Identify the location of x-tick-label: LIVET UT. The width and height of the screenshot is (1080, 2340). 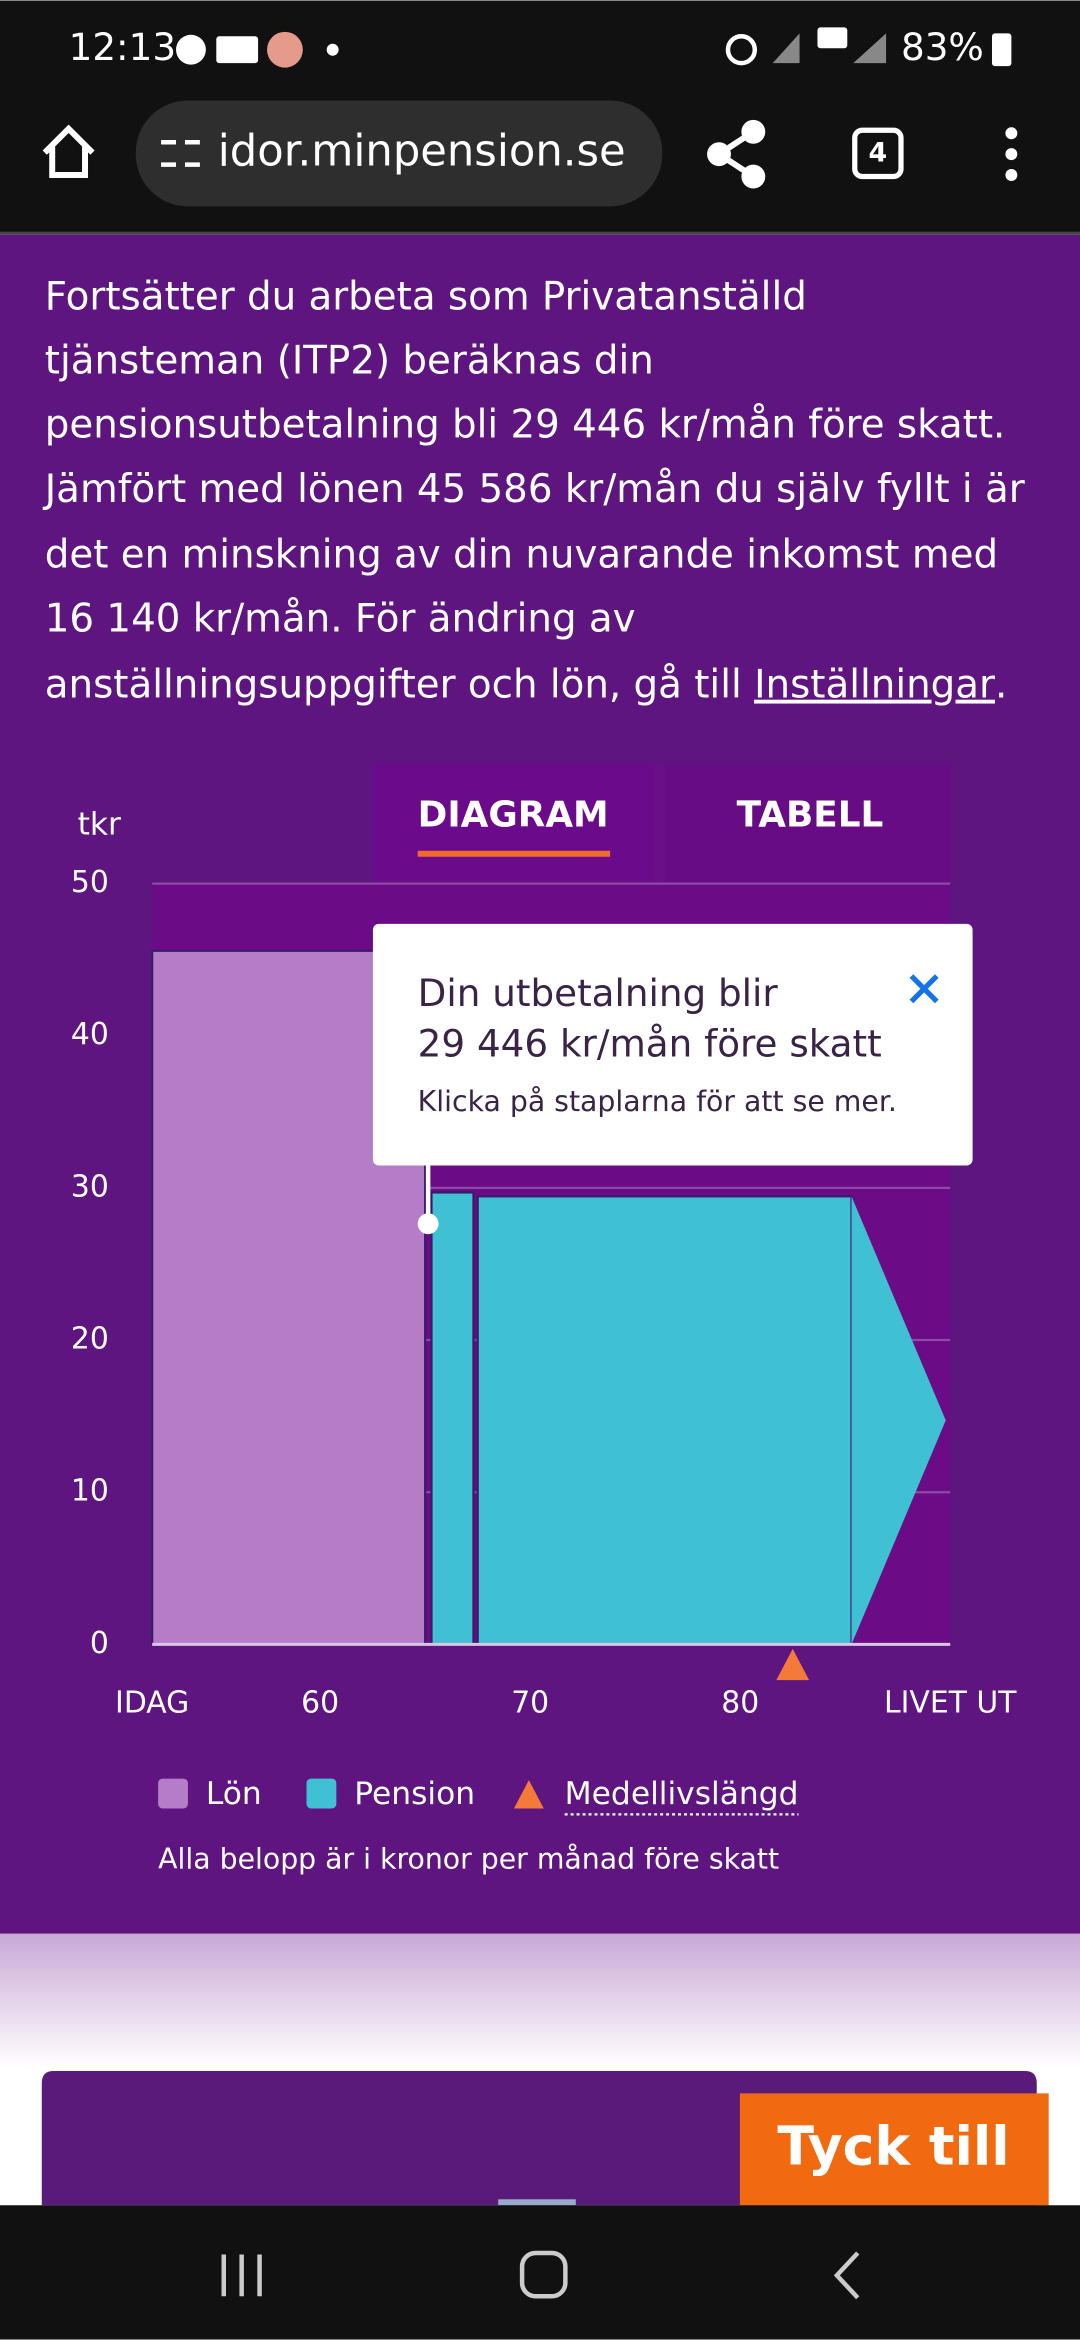
(950, 1703).